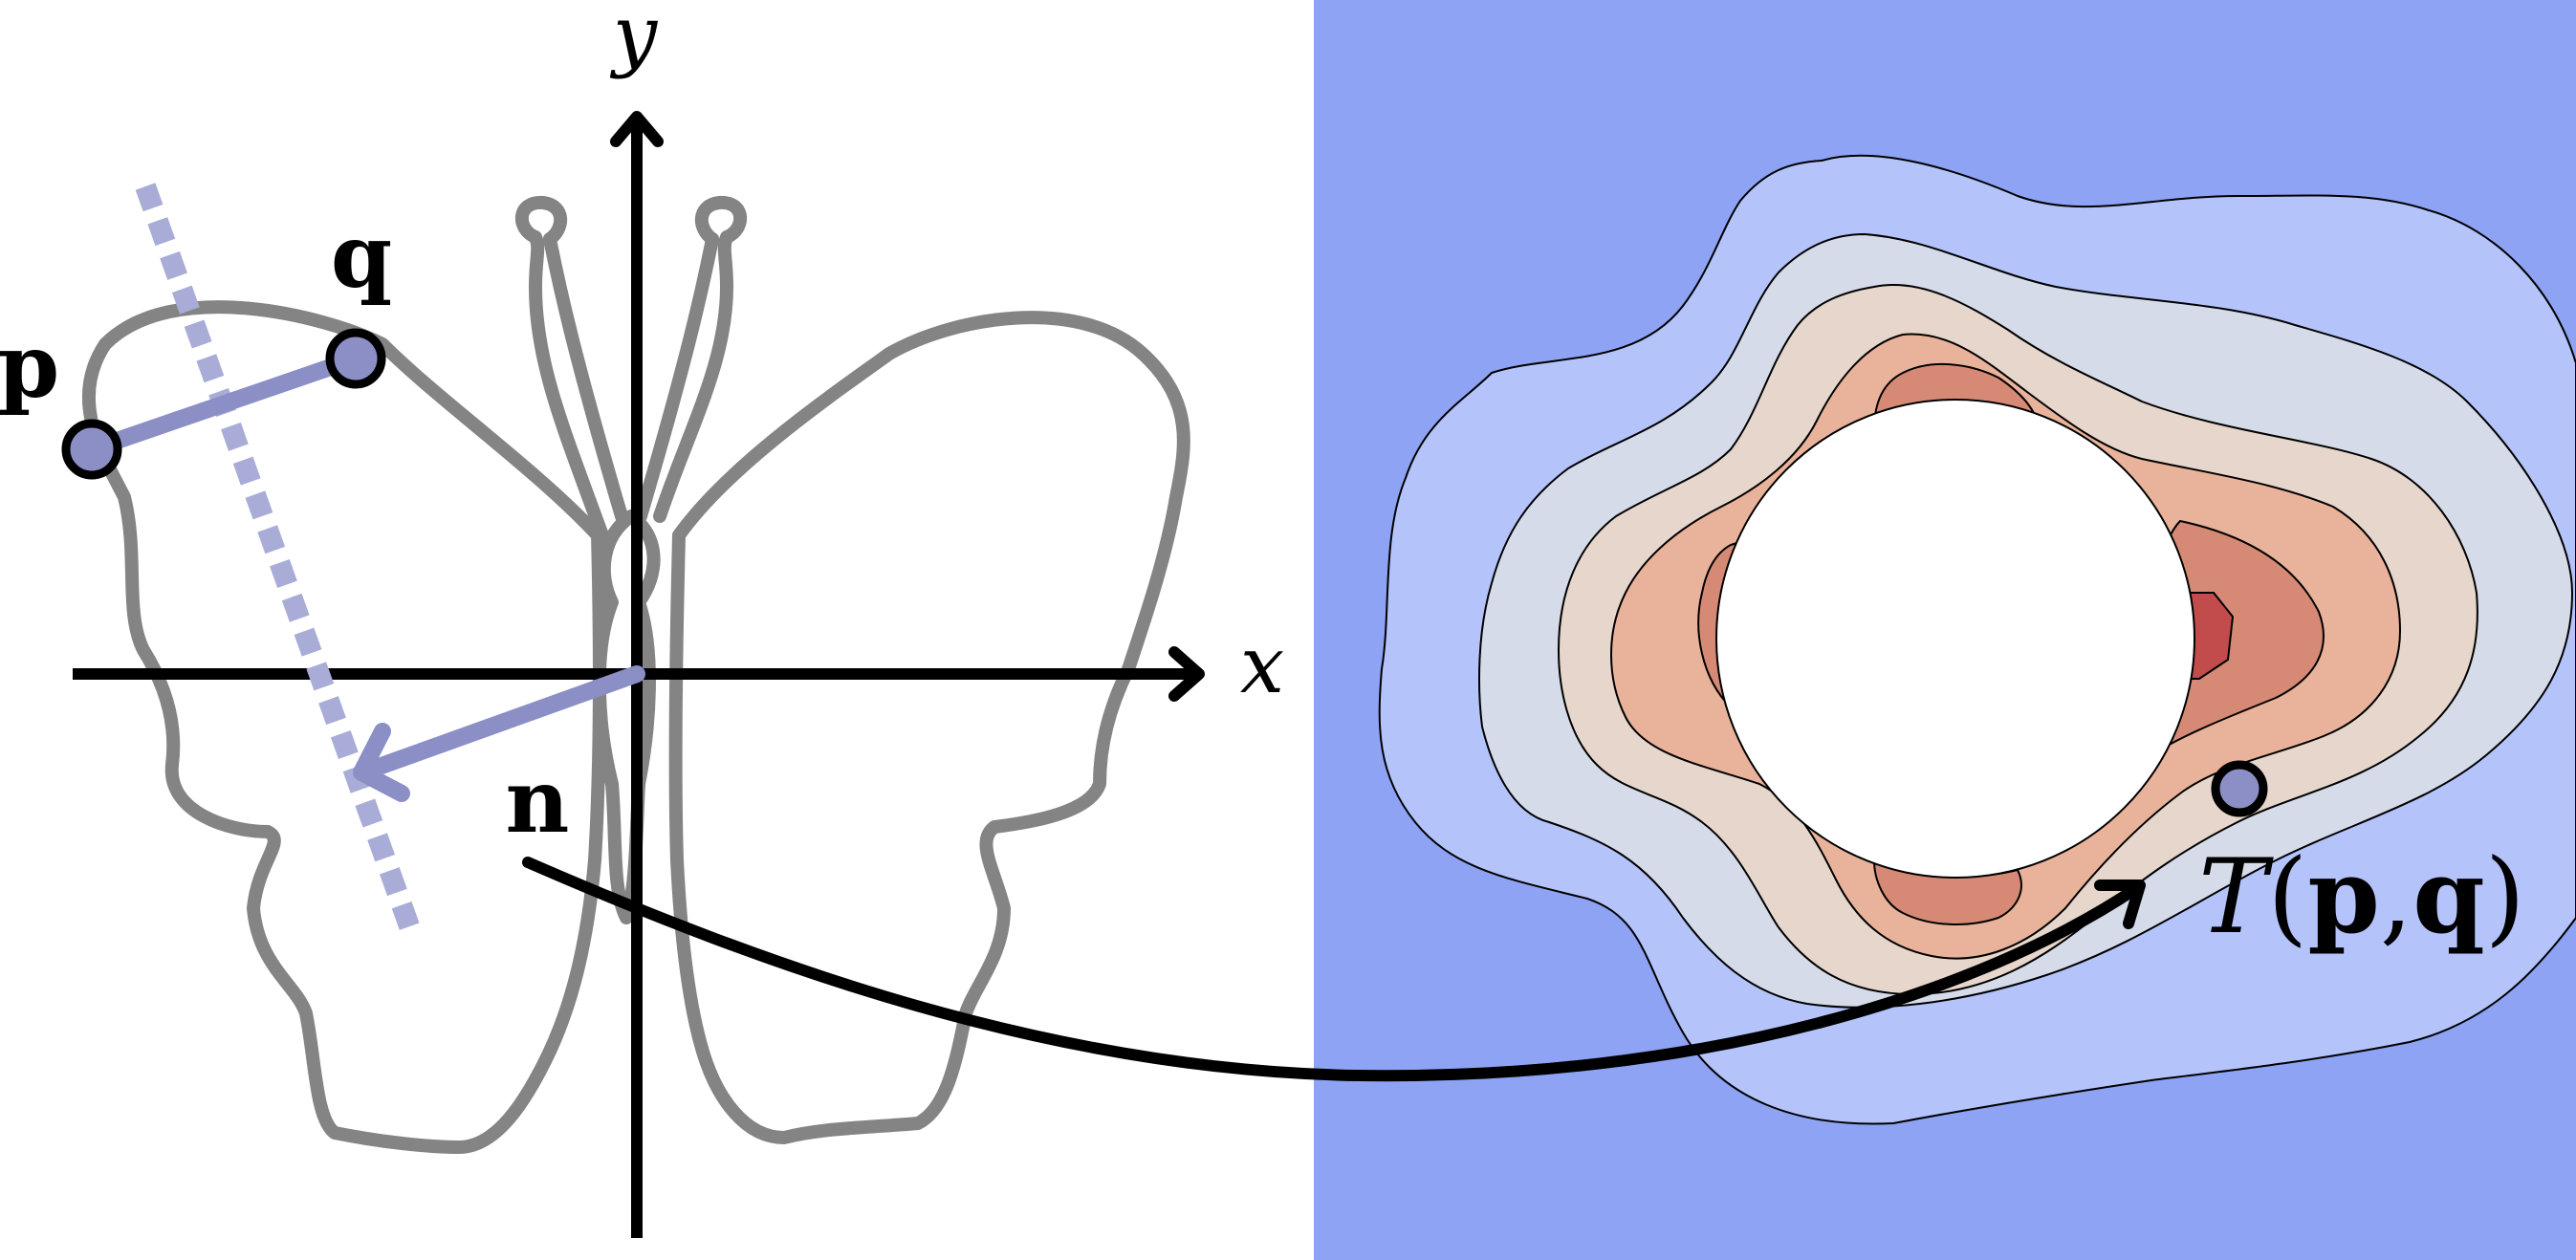  What do you see at coordinates (2448, 897) in the screenshot?
I see `T-arg-q: q` at bounding box center [2448, 897].